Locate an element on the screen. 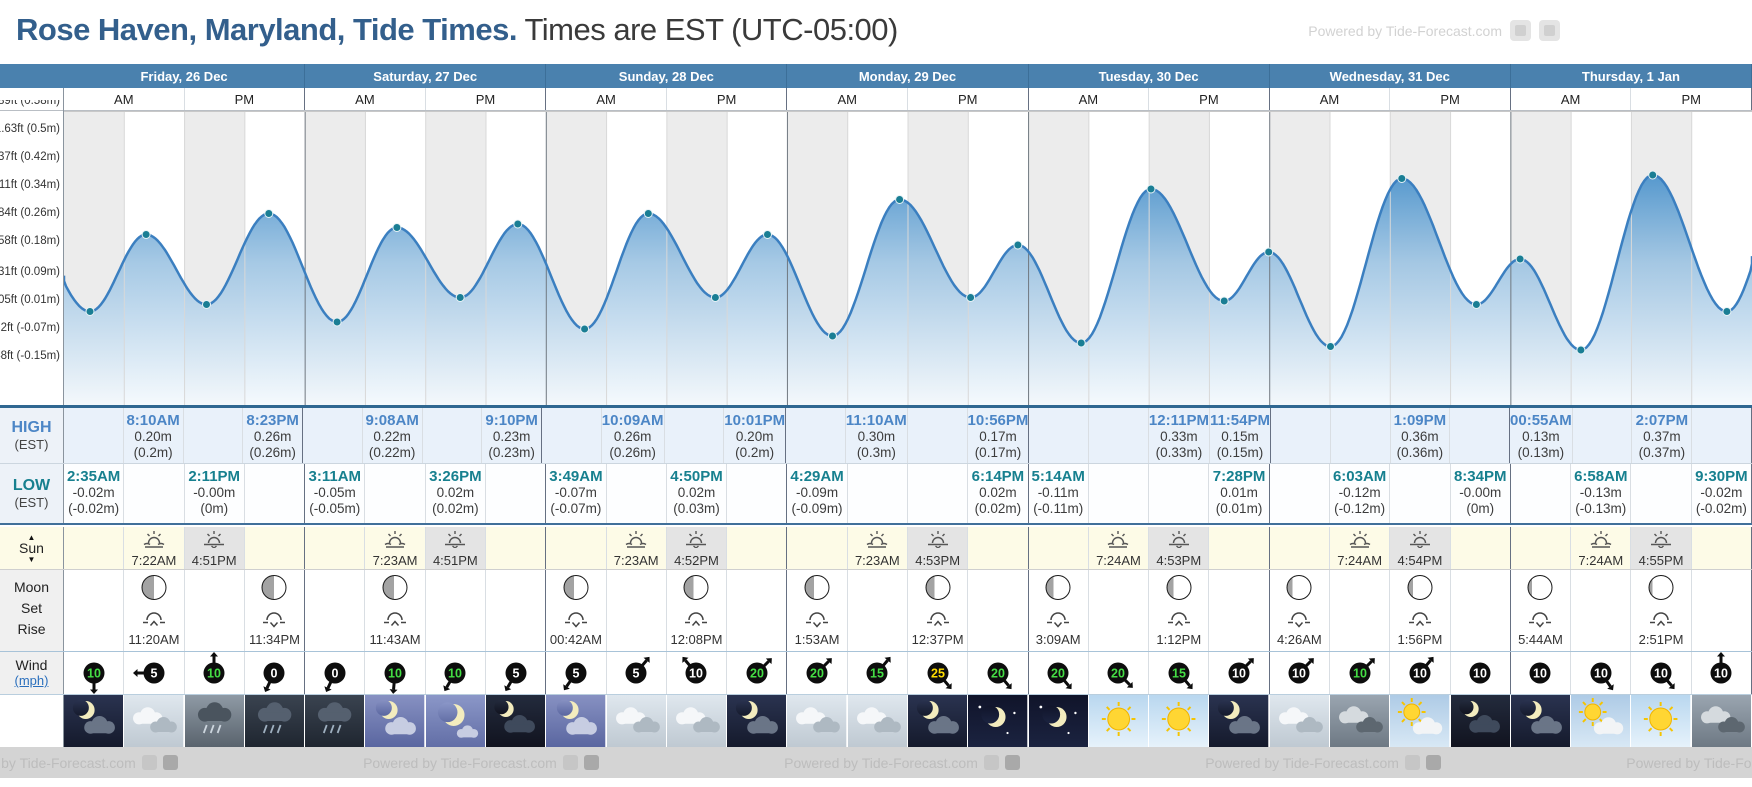 The width and height of the screenshot is (1752, 787). weather-cell-moon-cloud-blue is located at coordinates (576, 721).